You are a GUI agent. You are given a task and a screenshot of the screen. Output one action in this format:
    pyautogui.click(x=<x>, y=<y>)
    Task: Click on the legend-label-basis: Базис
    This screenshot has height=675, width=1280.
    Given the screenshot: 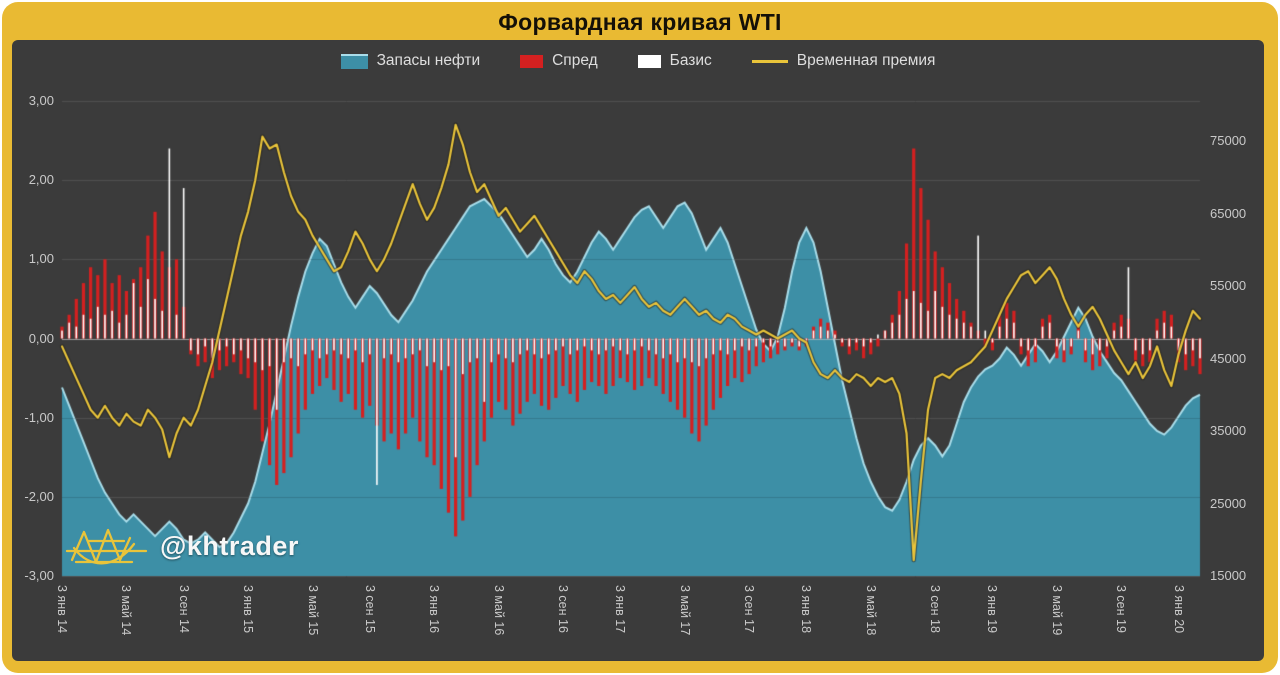 What is the action you would take?
    pyautogui.click(x=690, y=60)
    